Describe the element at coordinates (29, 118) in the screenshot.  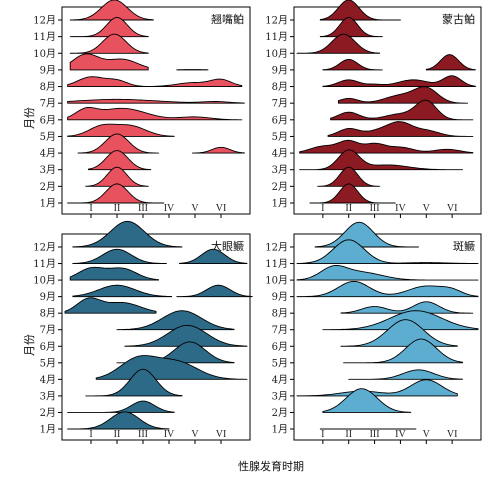
I see `y-axis-title-top: 月份` at that location.